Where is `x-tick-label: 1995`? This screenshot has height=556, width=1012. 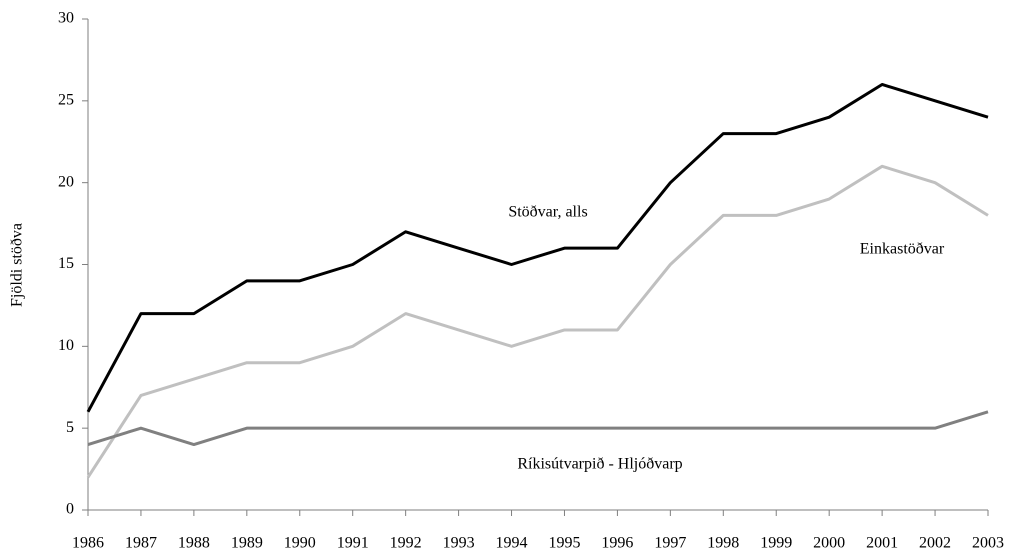
x-tick-label: 1995 is located at coordinates (564, 543).